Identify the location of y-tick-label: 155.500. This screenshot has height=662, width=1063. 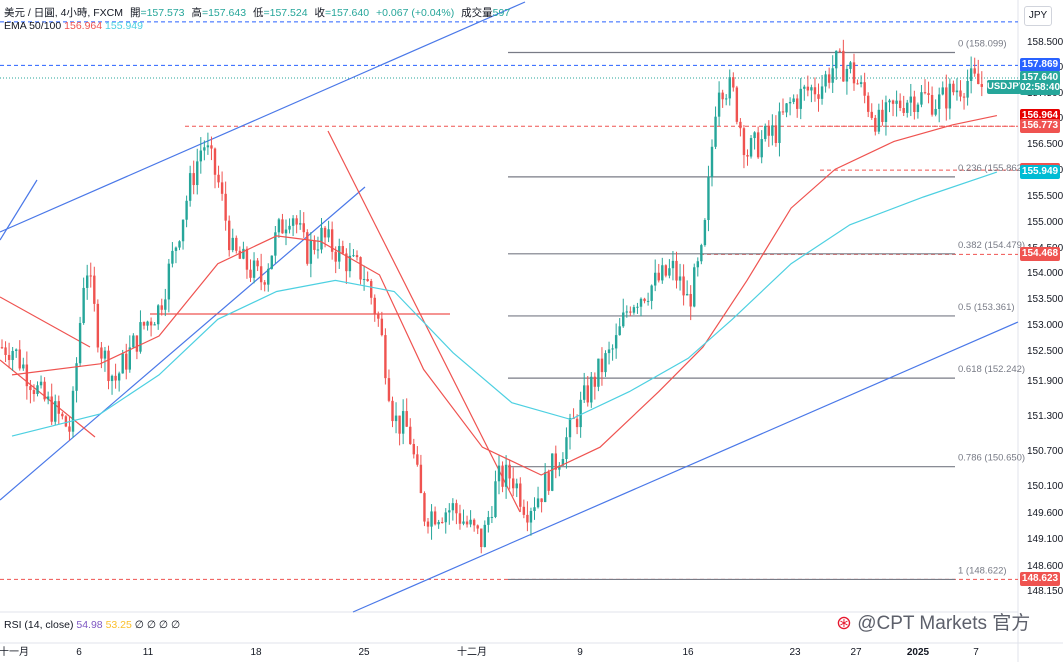
(1045, 196).